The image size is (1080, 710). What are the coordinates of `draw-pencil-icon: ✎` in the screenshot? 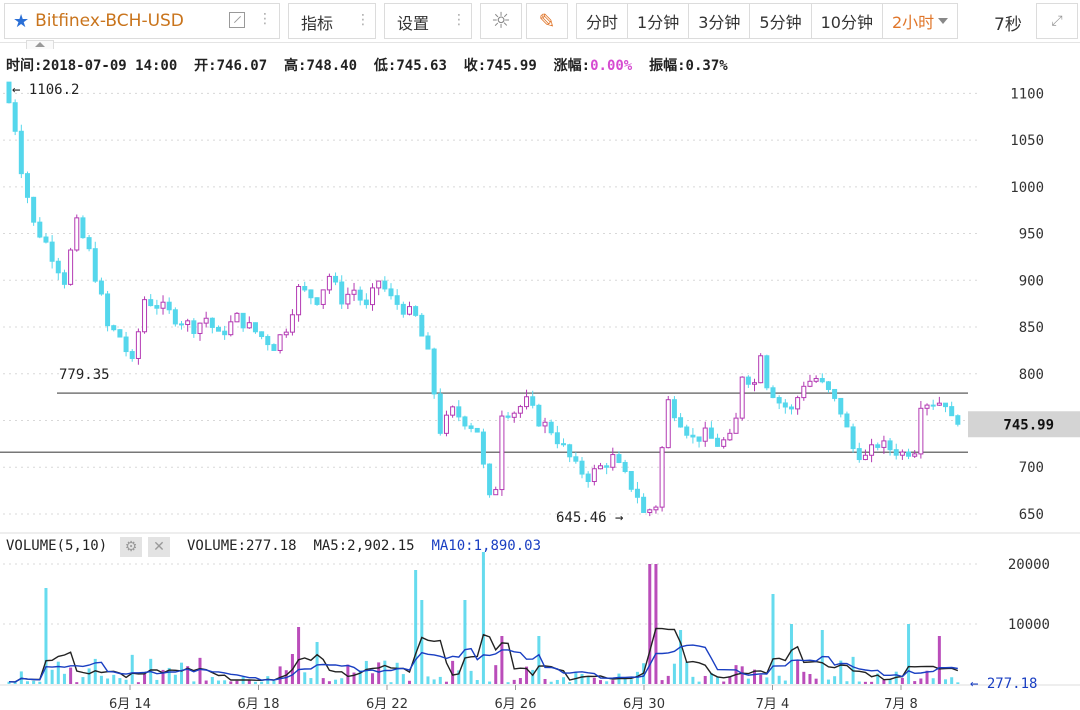 It's located at (547, 21).